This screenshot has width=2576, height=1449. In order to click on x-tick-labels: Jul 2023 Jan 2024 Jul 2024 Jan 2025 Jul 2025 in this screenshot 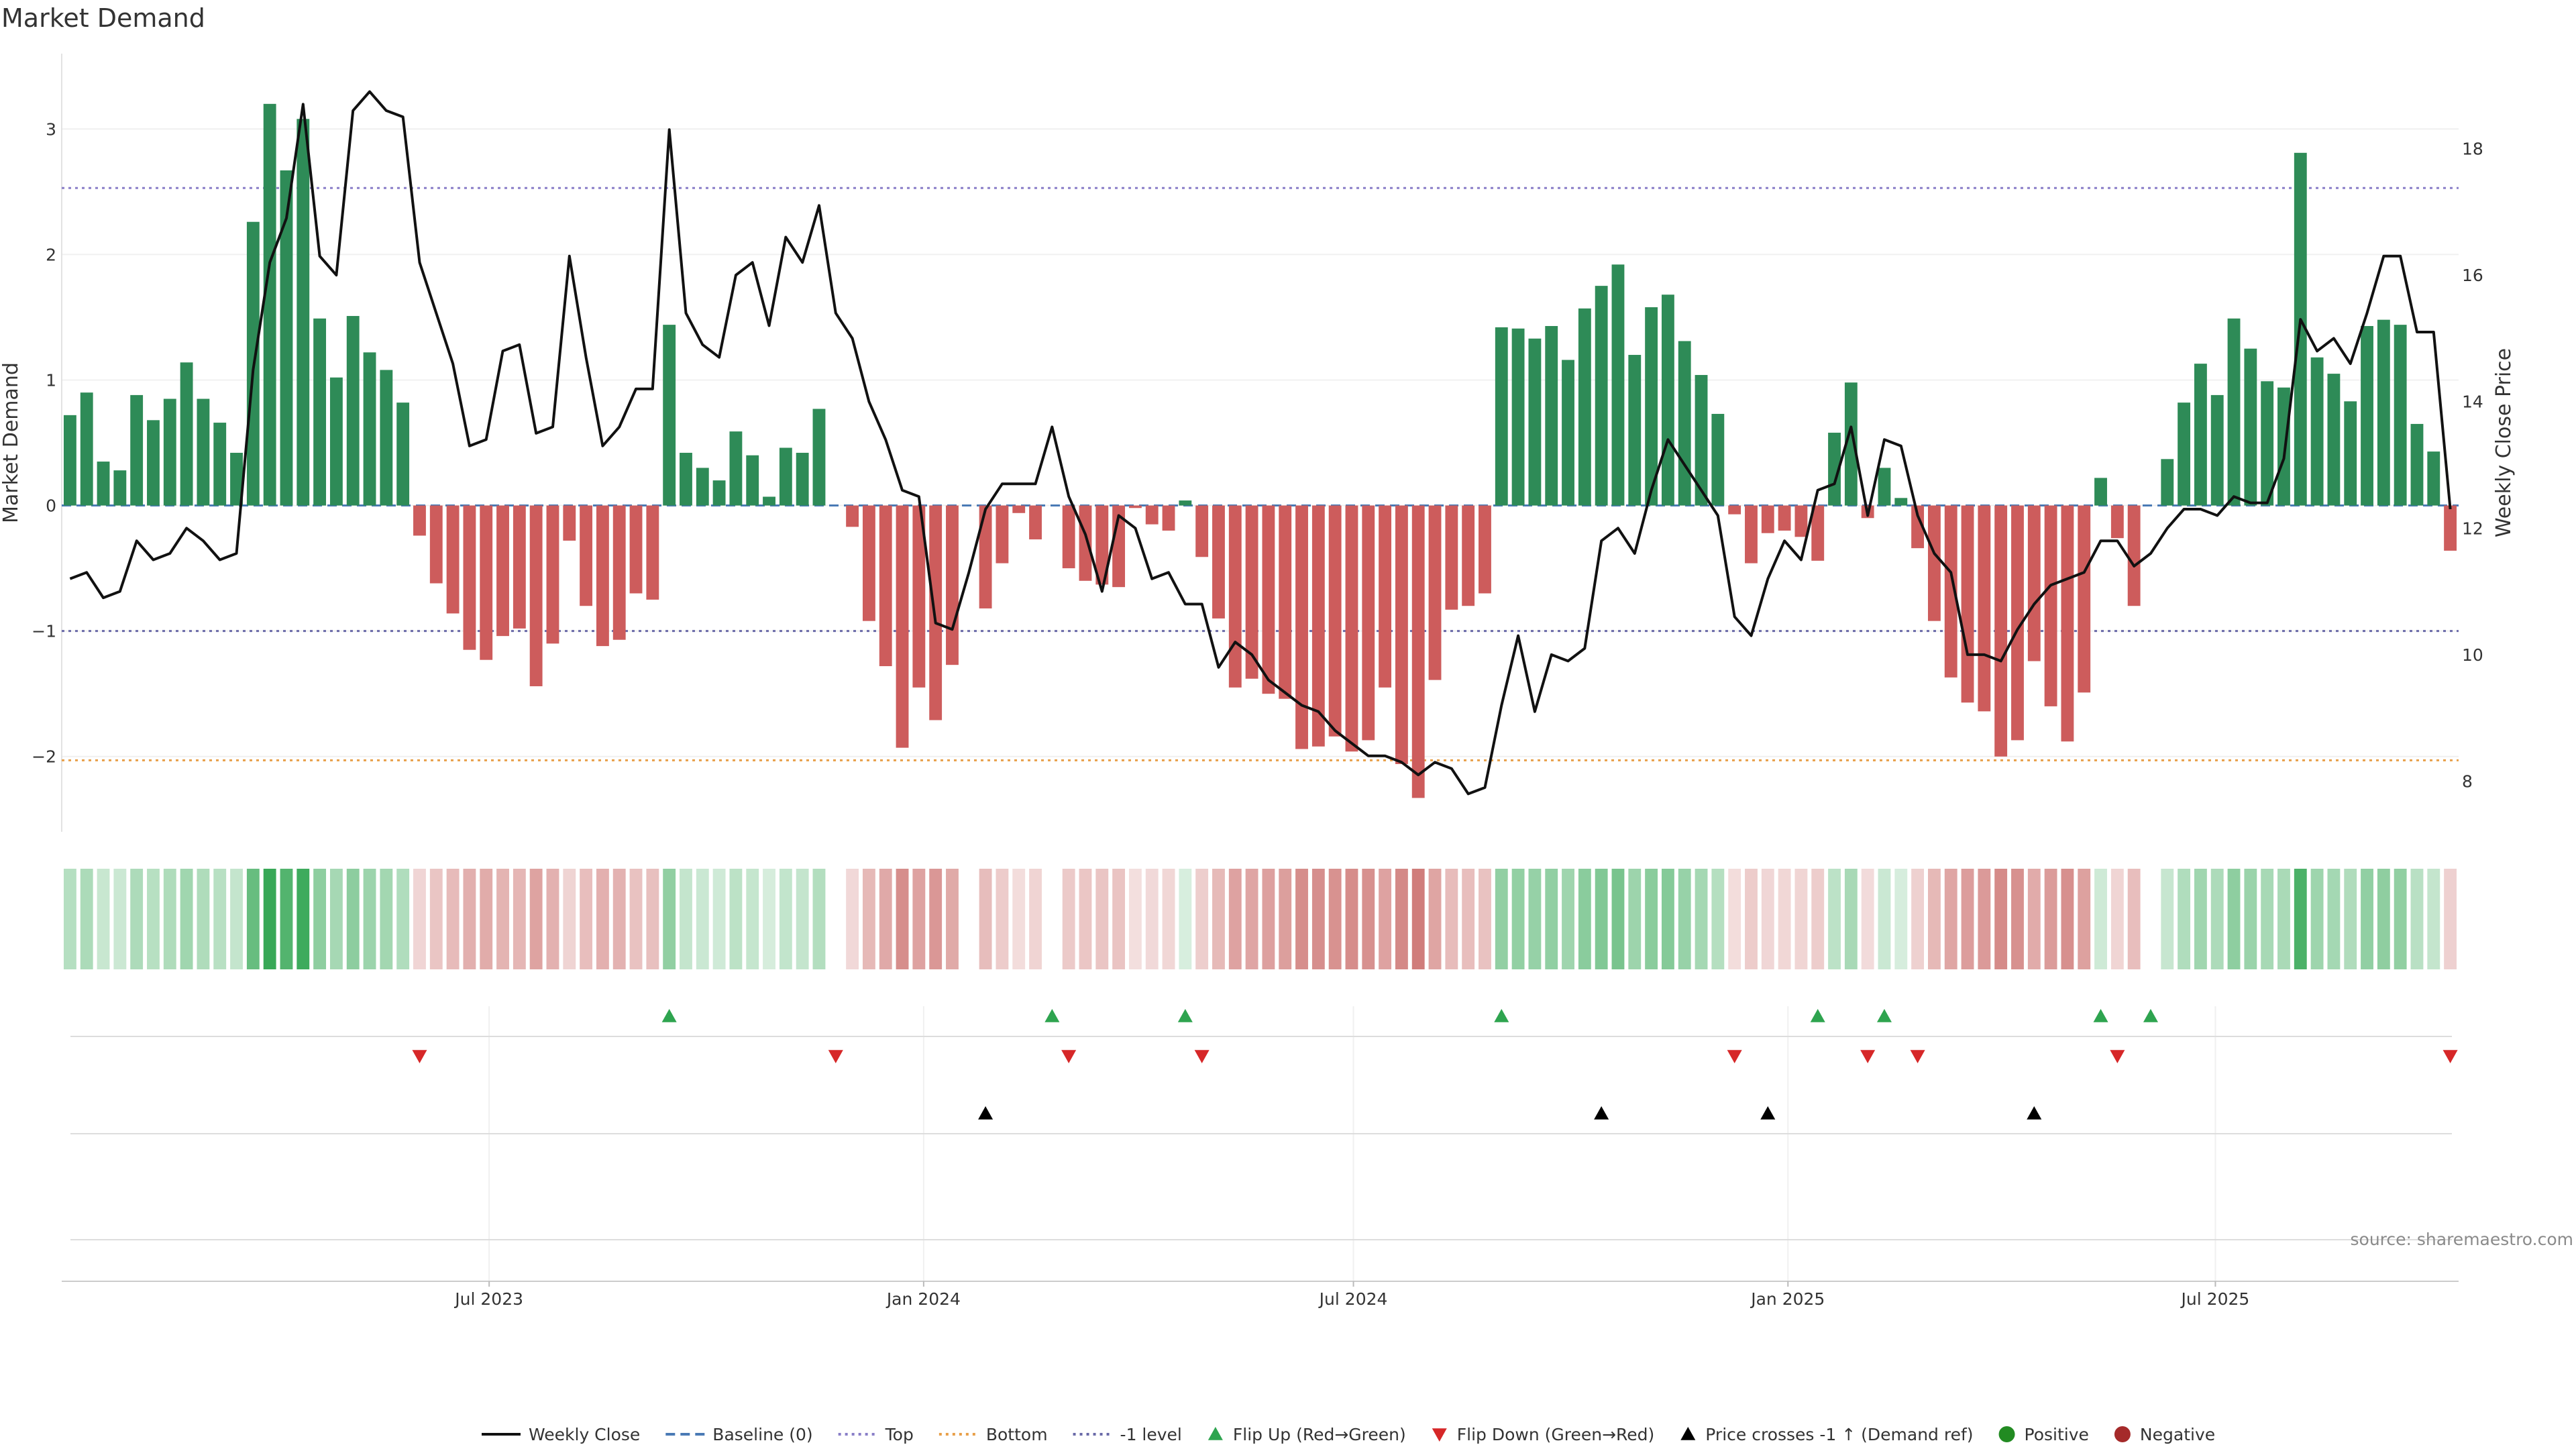, I will do `click(1351, 1295)`.